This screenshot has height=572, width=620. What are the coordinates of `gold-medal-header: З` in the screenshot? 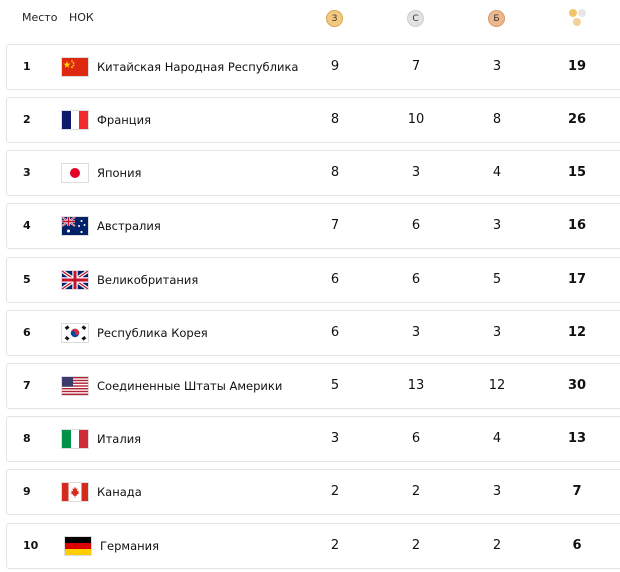 It's located at (334, 18).